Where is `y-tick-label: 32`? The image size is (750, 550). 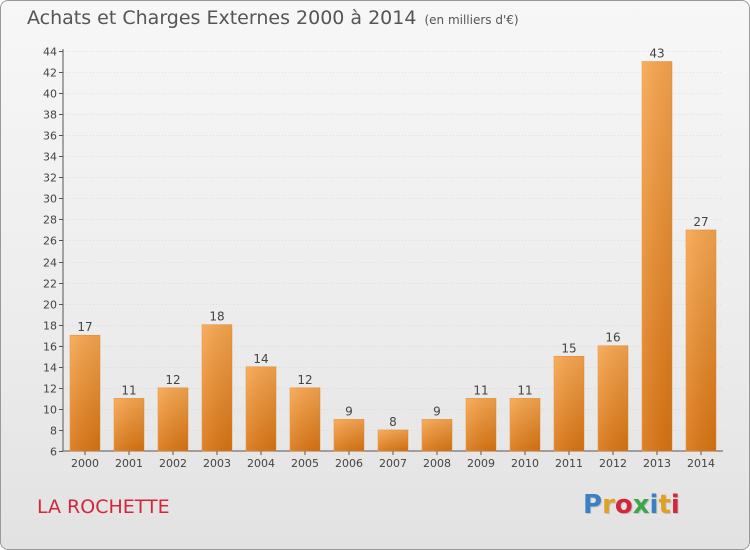
y-tick-label: 32 is located at coordinates (50, 178).